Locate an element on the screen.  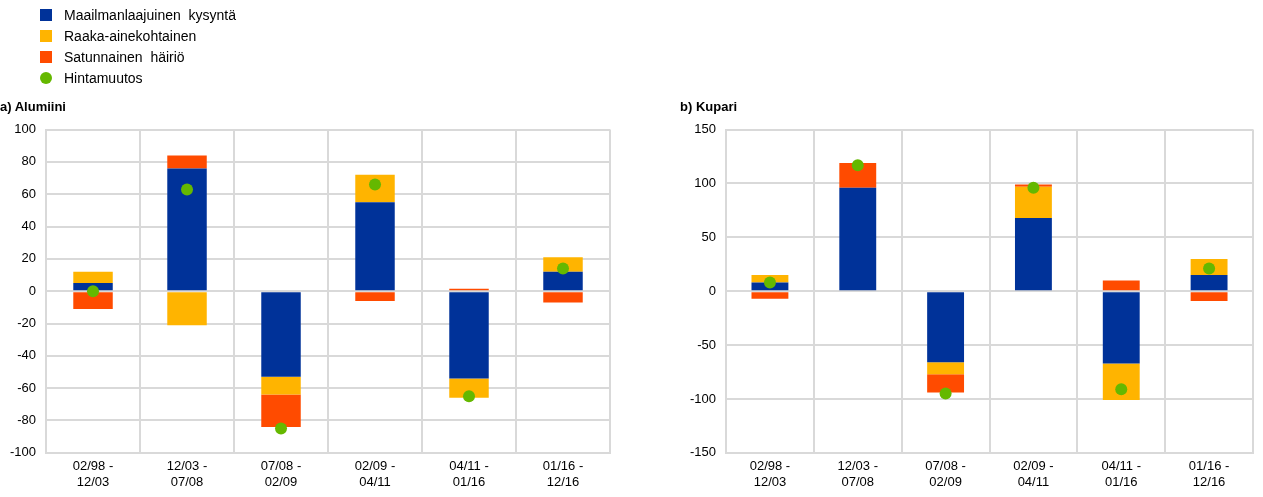
y-tick-label: 80 is located at coordinates (29, 161).